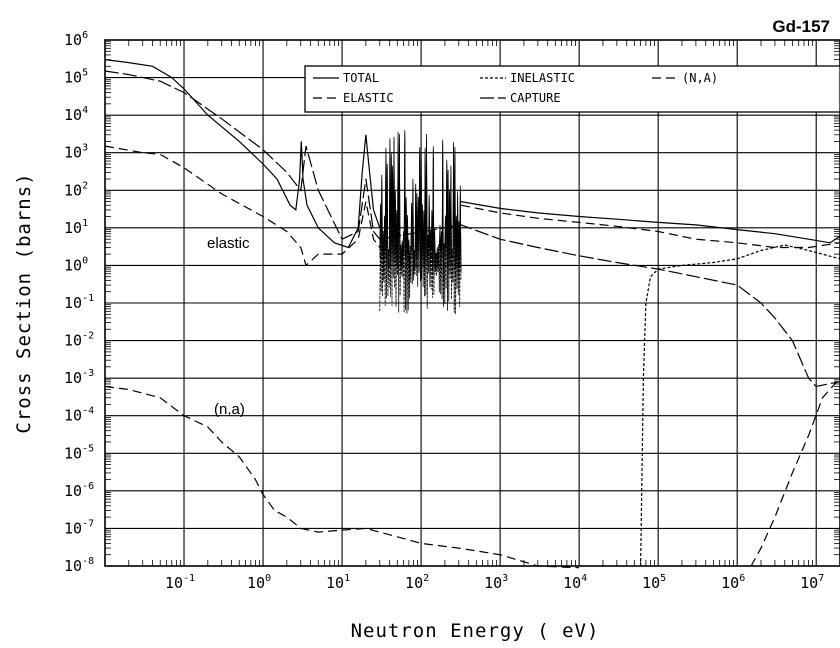  I want to click on x-tick-label-5: 10⁴, so click(575, 582).